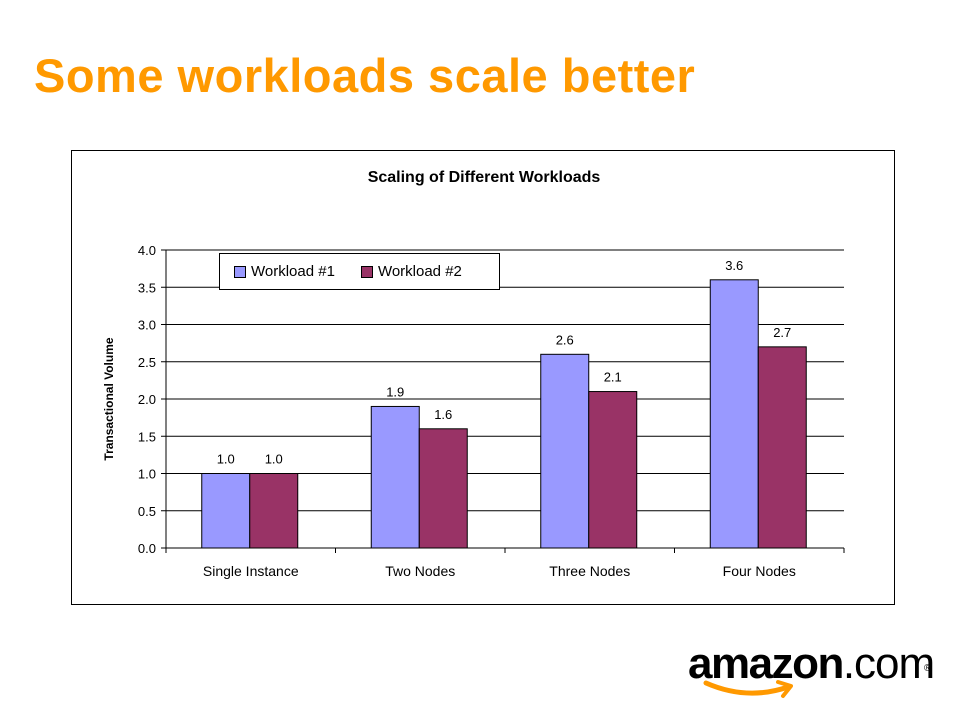 The height and width of the screenshot is (720, 960). I want to click on chart-title: Scaling of Different Workloads, so click(484, 177).